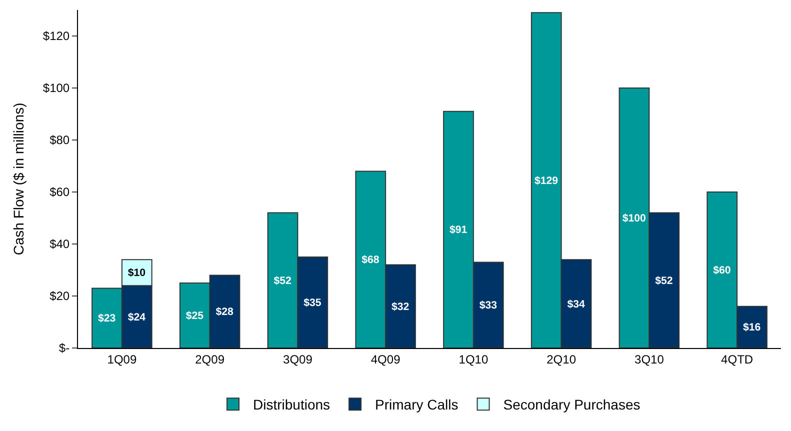  Describe the element at coordinates (488, 306) in the screenshot. I see `data-label: $33` at that location.